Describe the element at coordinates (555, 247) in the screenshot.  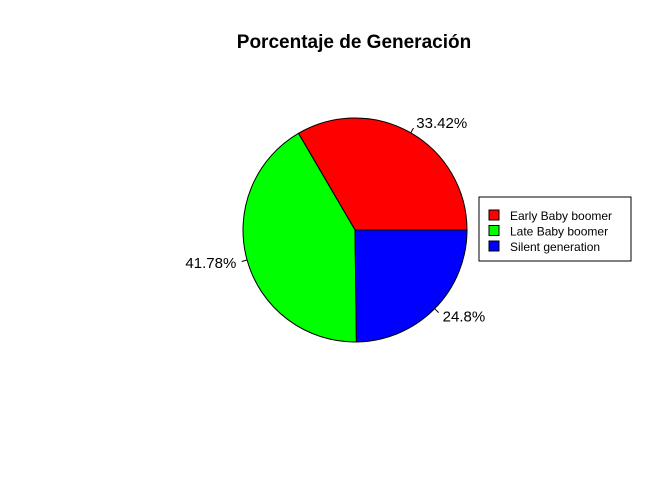
I see `legend-label-3: Silent generation` at that location.